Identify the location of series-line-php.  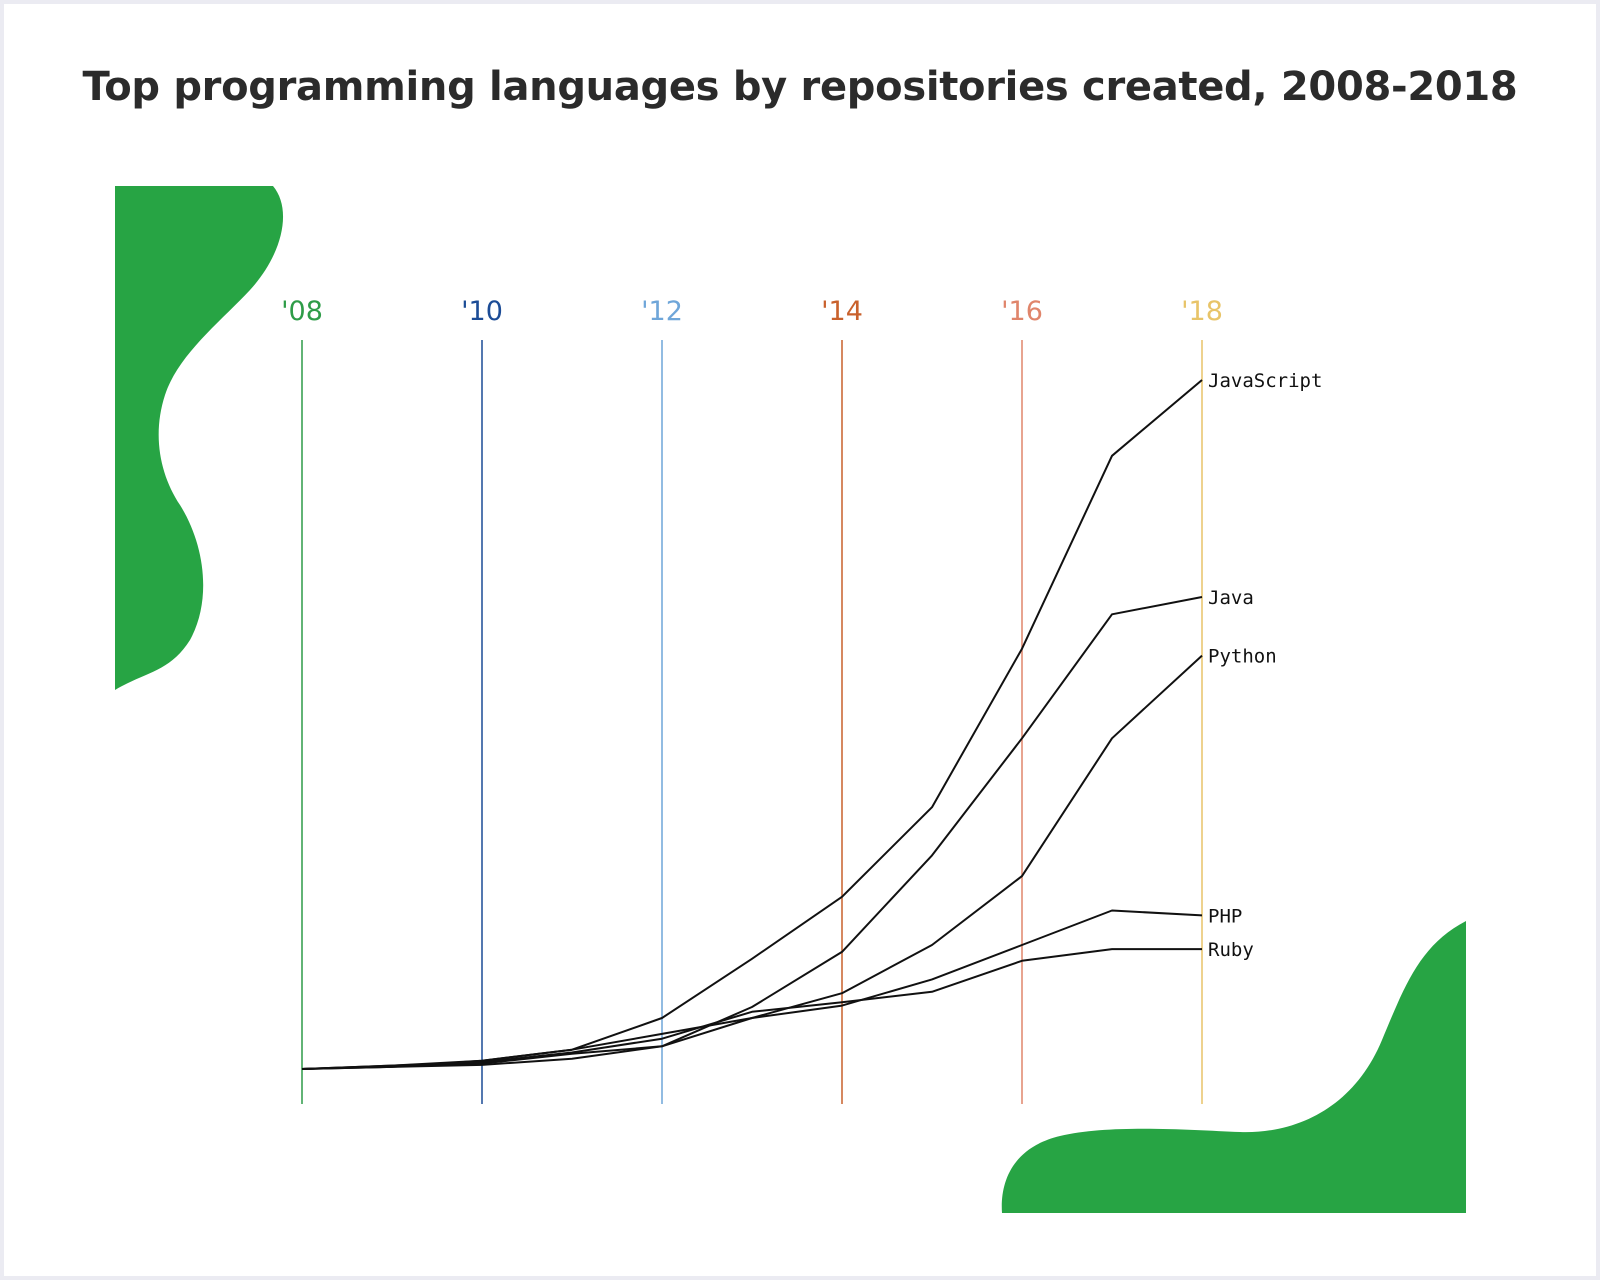
(752, 989).